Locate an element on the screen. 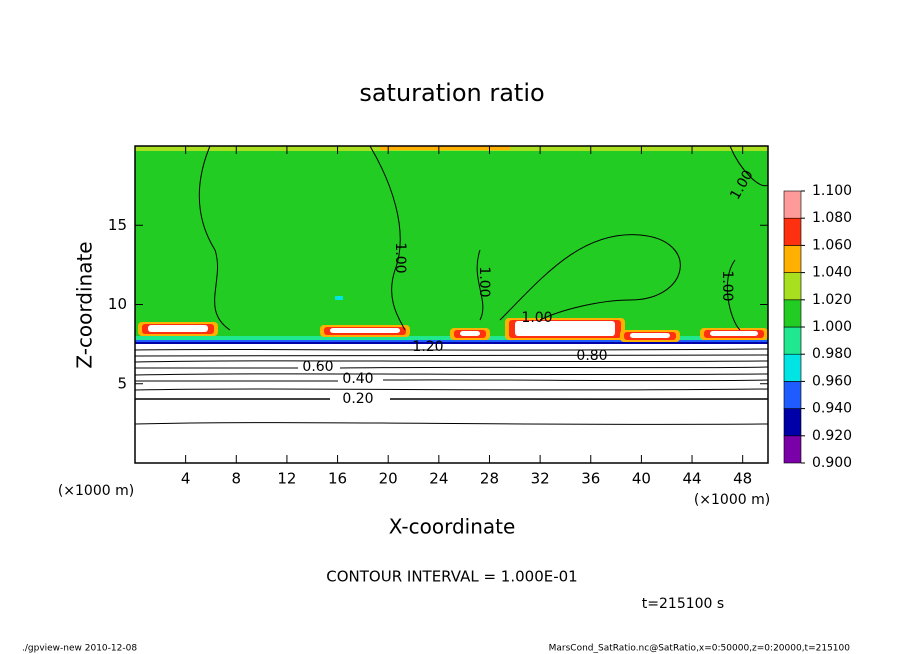  colorbar-label: 0.960 is located at coordinates (832, 381).